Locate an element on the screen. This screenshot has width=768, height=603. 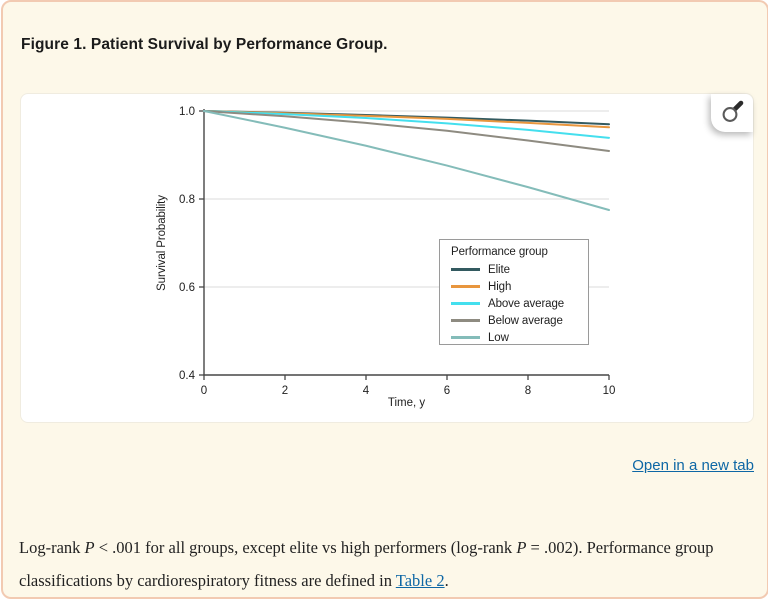
legend-label: Above average is located at coordinates (526, 303).